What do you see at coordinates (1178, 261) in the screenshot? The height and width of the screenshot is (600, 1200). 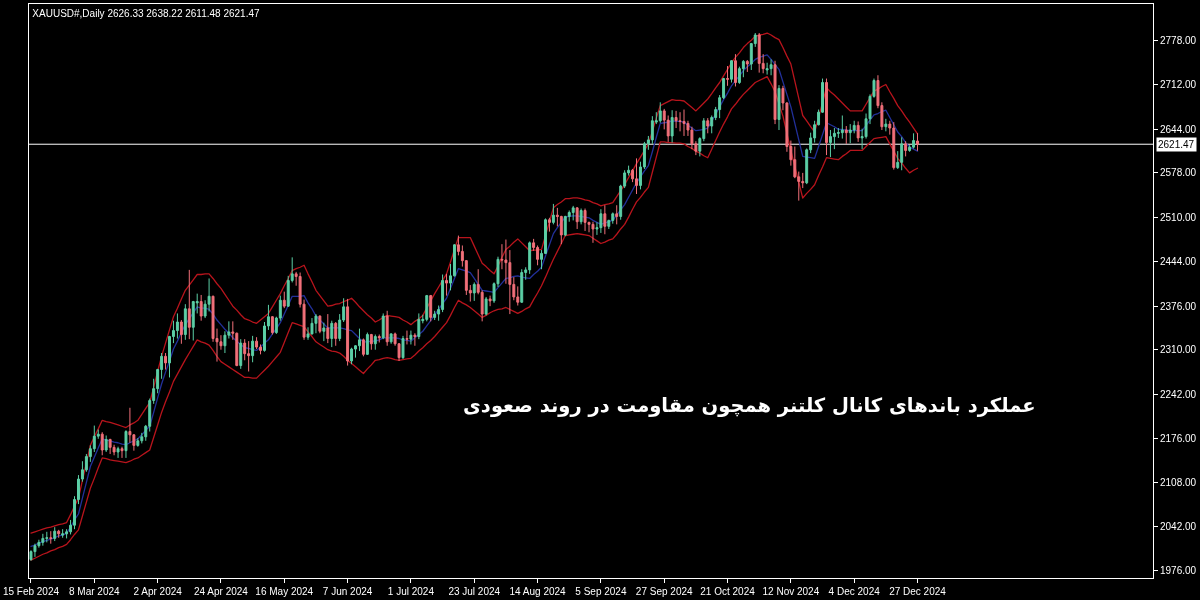 I see `y-tick-label: 2444.00` at bounding box center [1178, 261].